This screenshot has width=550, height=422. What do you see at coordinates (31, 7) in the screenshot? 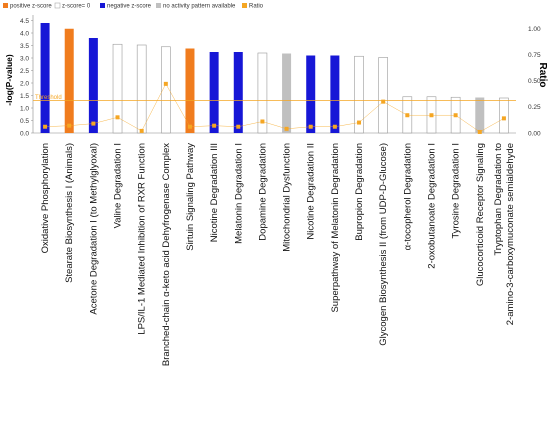
I see `legend-label: positive z-score` at bounding box center [31, 7].